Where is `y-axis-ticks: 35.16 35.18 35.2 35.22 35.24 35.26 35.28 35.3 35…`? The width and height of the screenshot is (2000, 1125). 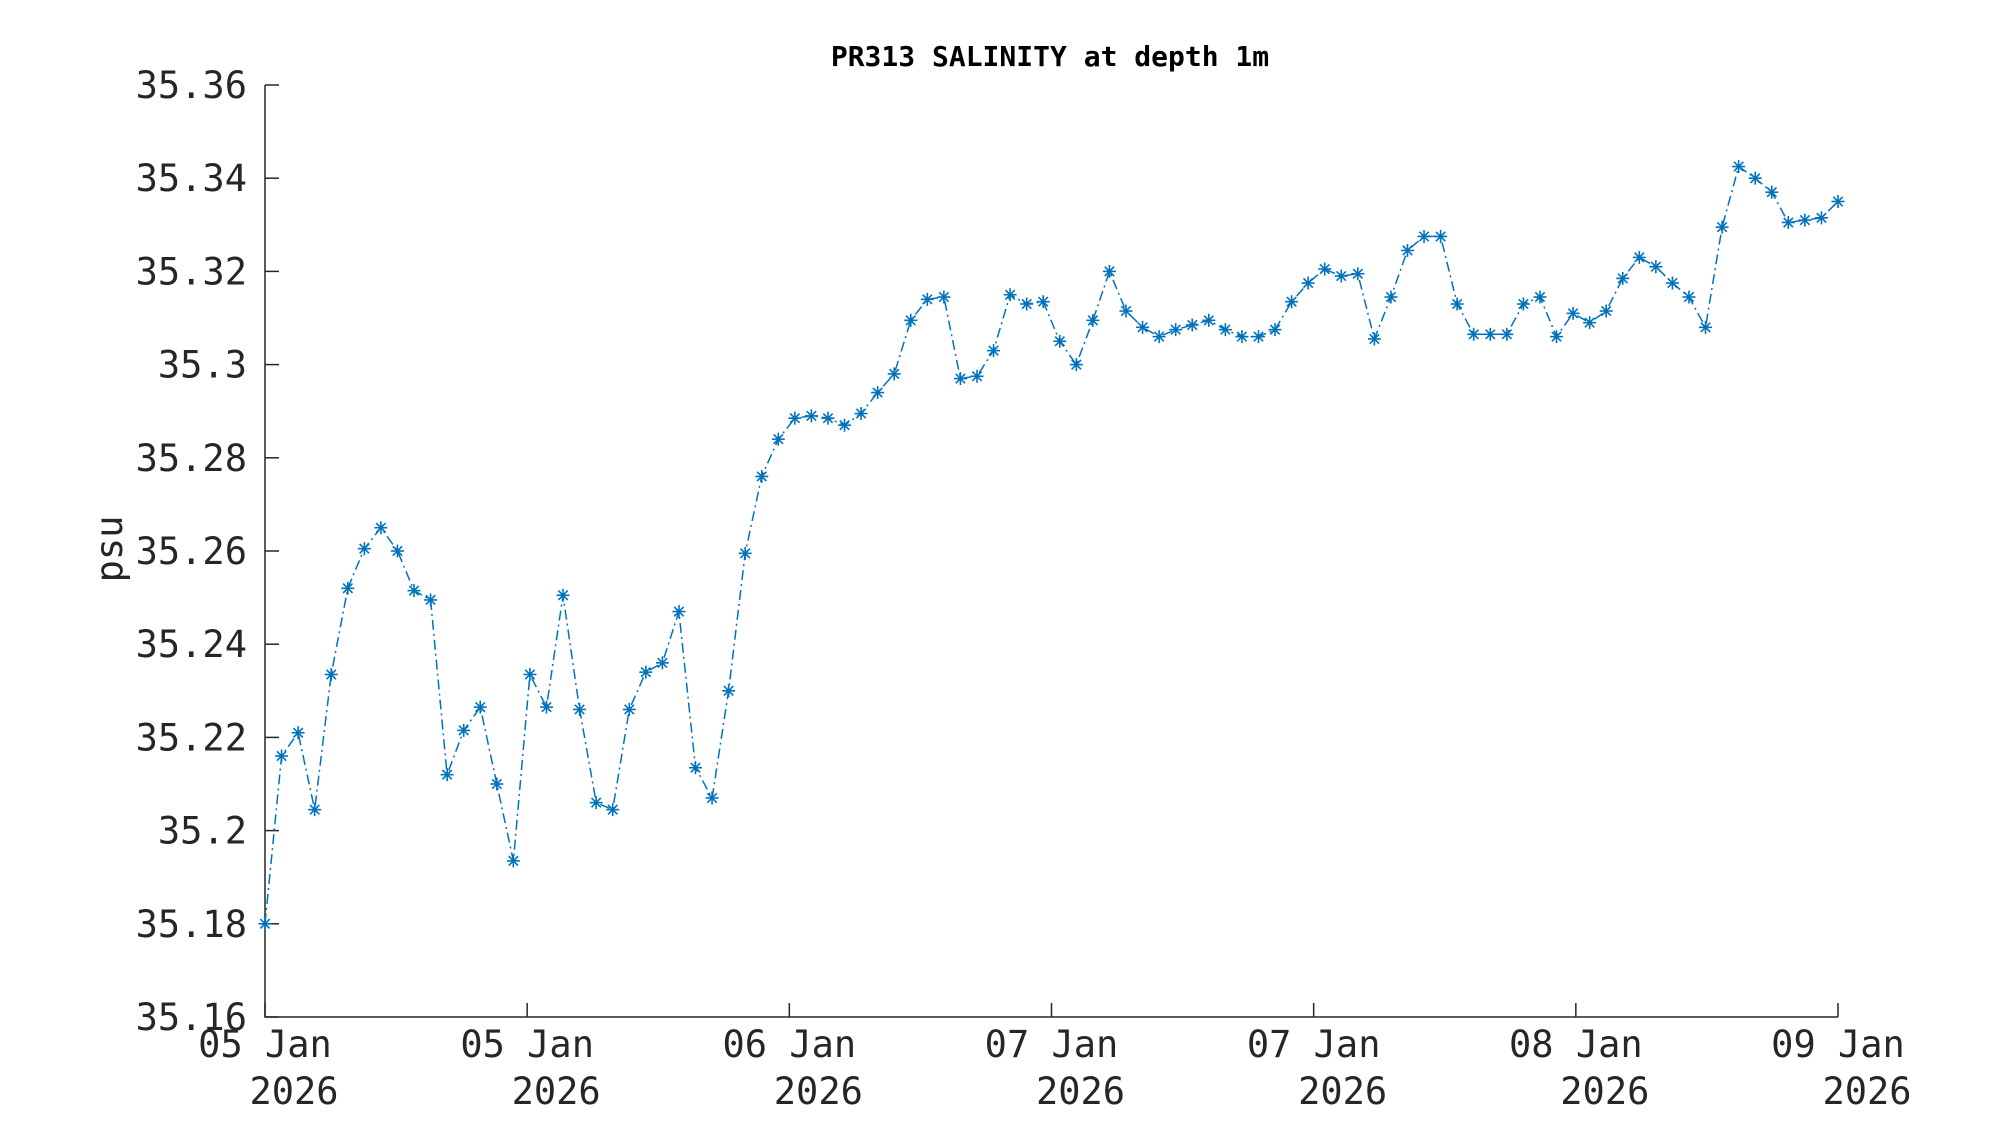 y-axis-ticks: 35.16 35.18 35.2 35.22 35.24 35.26 35.28 35.3 35… is located at coordinates (207, 551).